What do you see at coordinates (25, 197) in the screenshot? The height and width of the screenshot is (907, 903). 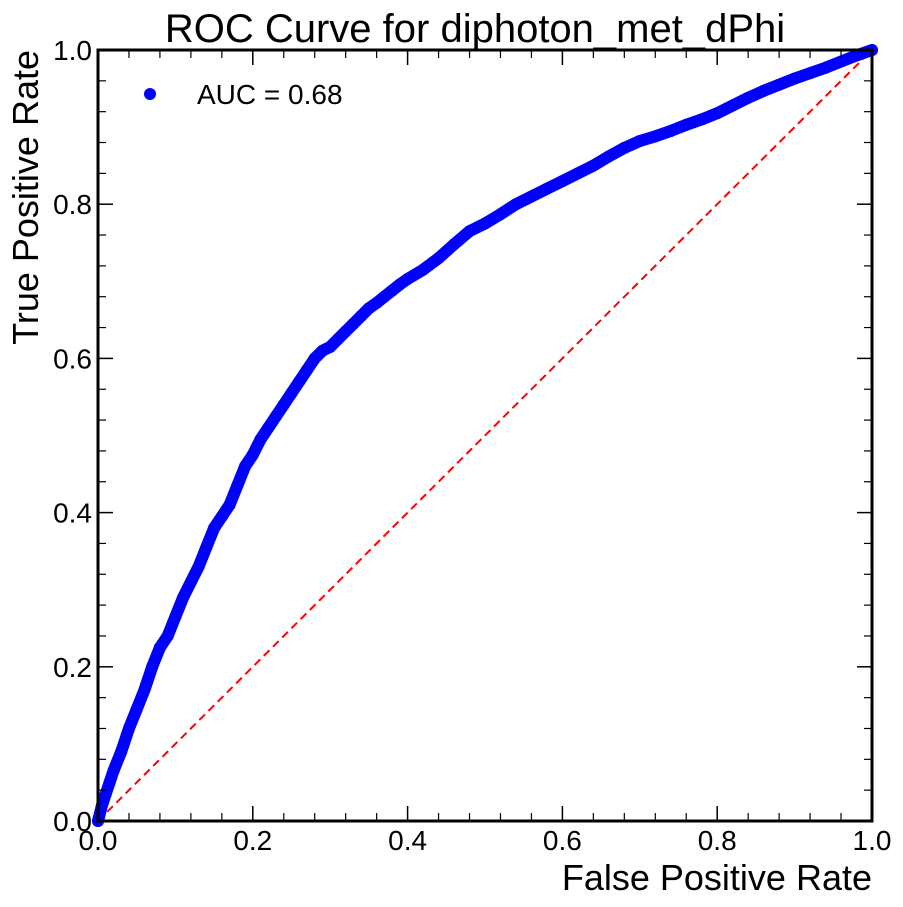 I see `y-axis-label: True Positive Rate` at bounding box center [25, 197].